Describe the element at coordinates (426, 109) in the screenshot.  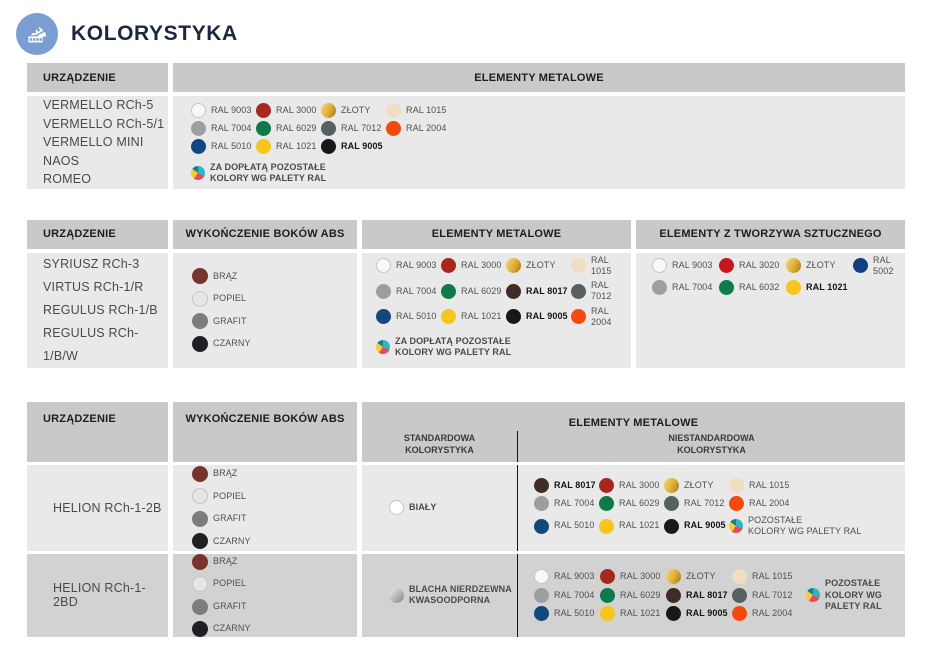
I see `color-label: RAL 1015` at that location.